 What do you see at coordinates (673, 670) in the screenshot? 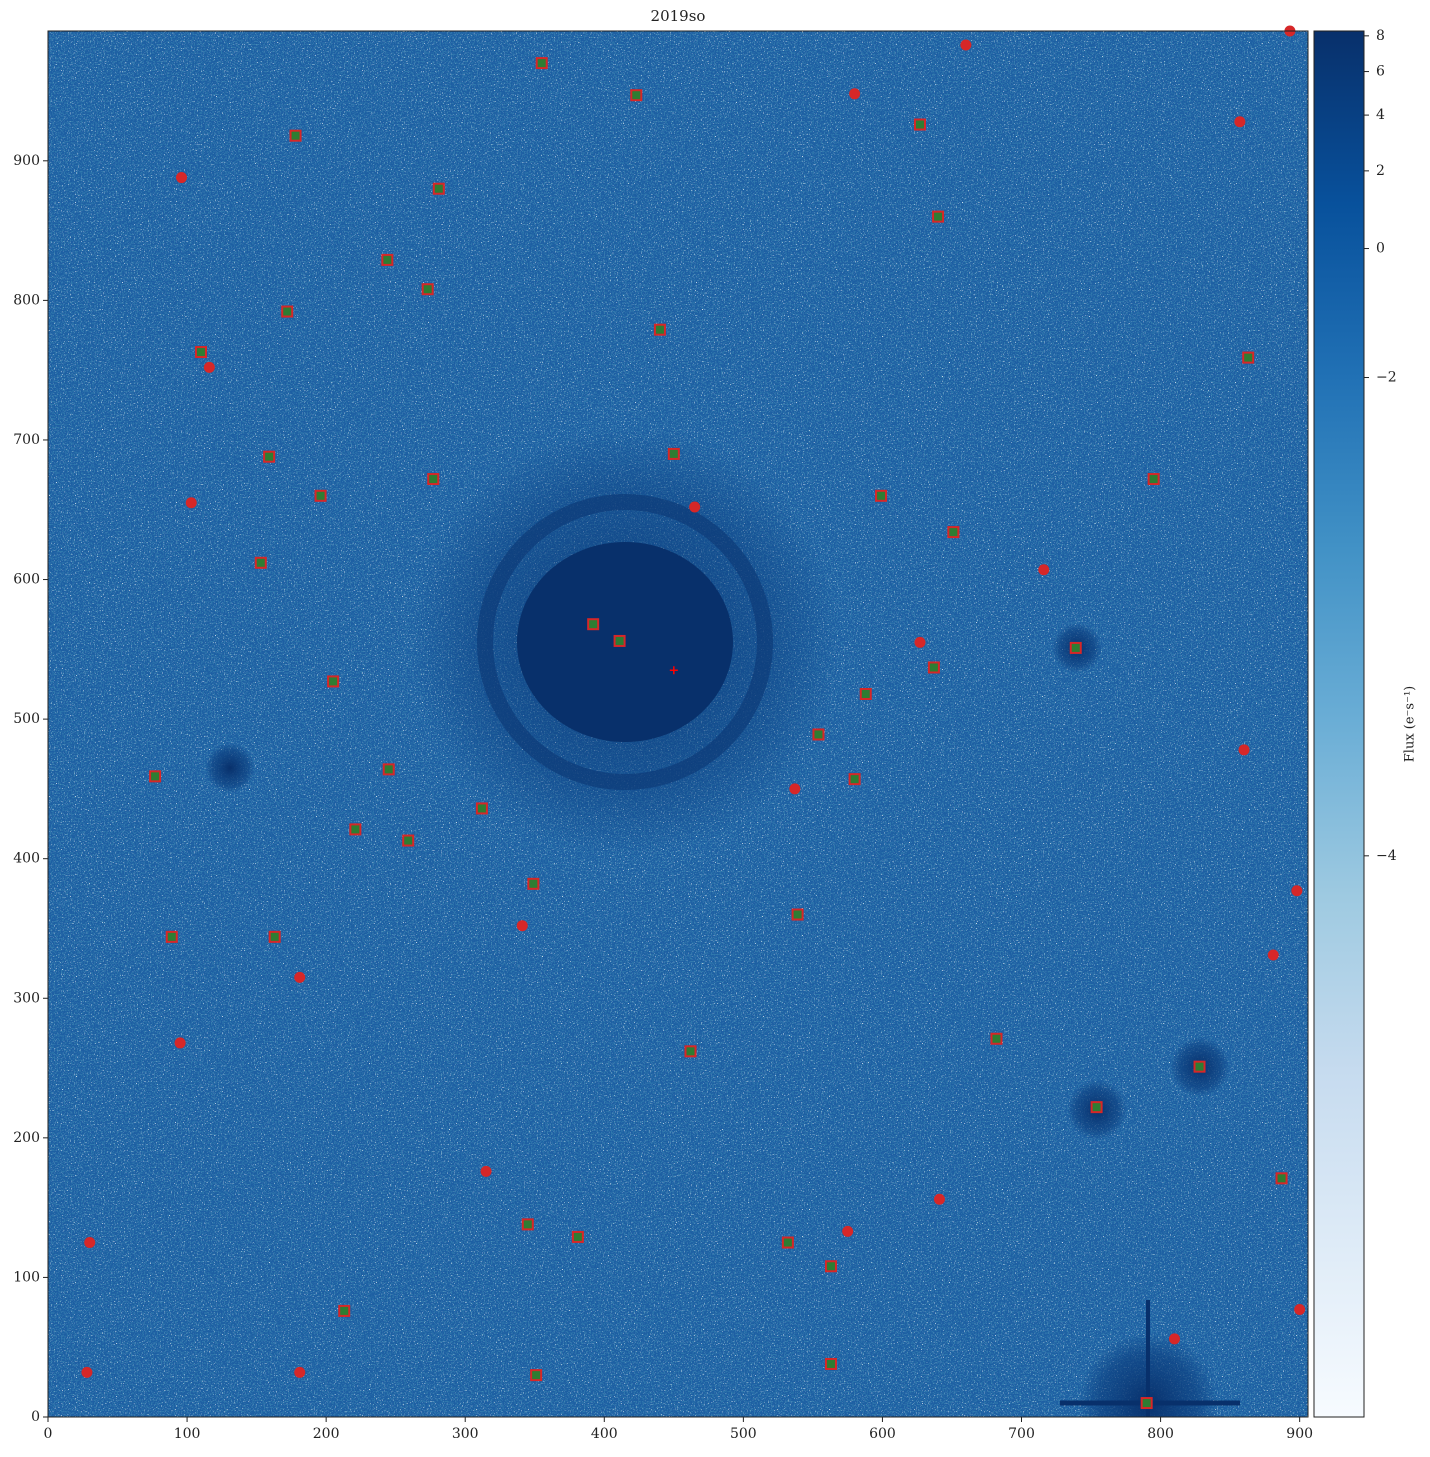
I see `target-marker` at bounding box center [673, 670].